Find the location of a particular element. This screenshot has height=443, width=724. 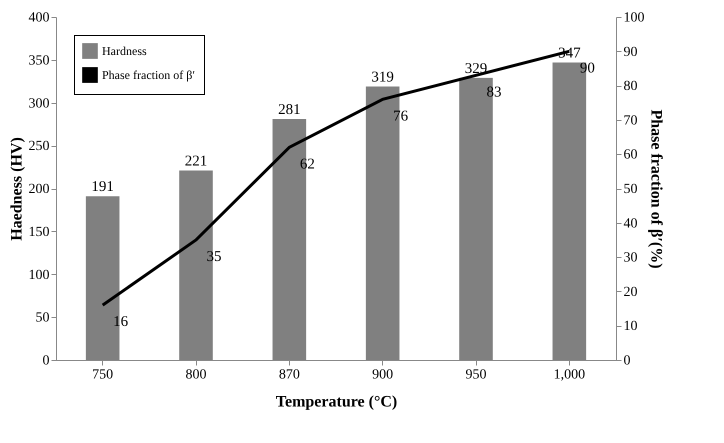

y-tick-label: 0 is located at coordinates (46, 361).